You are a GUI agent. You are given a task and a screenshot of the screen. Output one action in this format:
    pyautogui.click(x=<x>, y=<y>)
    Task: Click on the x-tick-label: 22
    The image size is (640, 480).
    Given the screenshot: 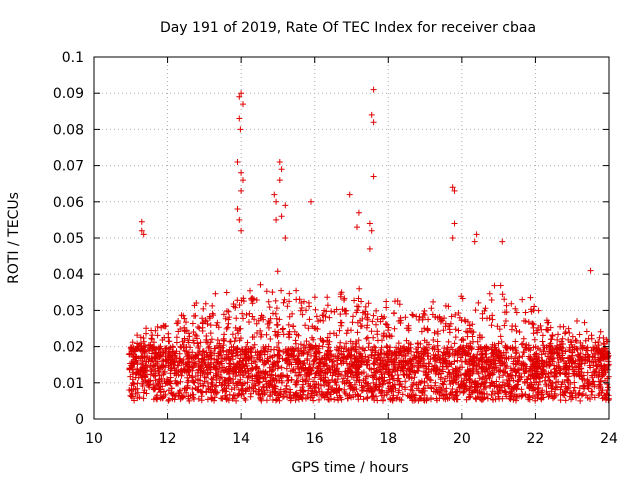 What is the action you would take?
    pyautogui.click(x=536, y=439)
    